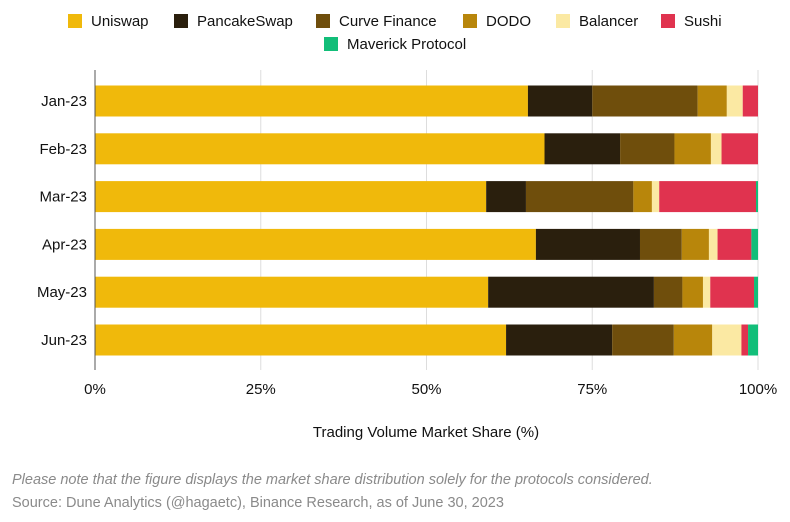  Describe the element at coordinates (261, 389) in the screenshot. I see `x-tick-label-1: 25%` at that location.